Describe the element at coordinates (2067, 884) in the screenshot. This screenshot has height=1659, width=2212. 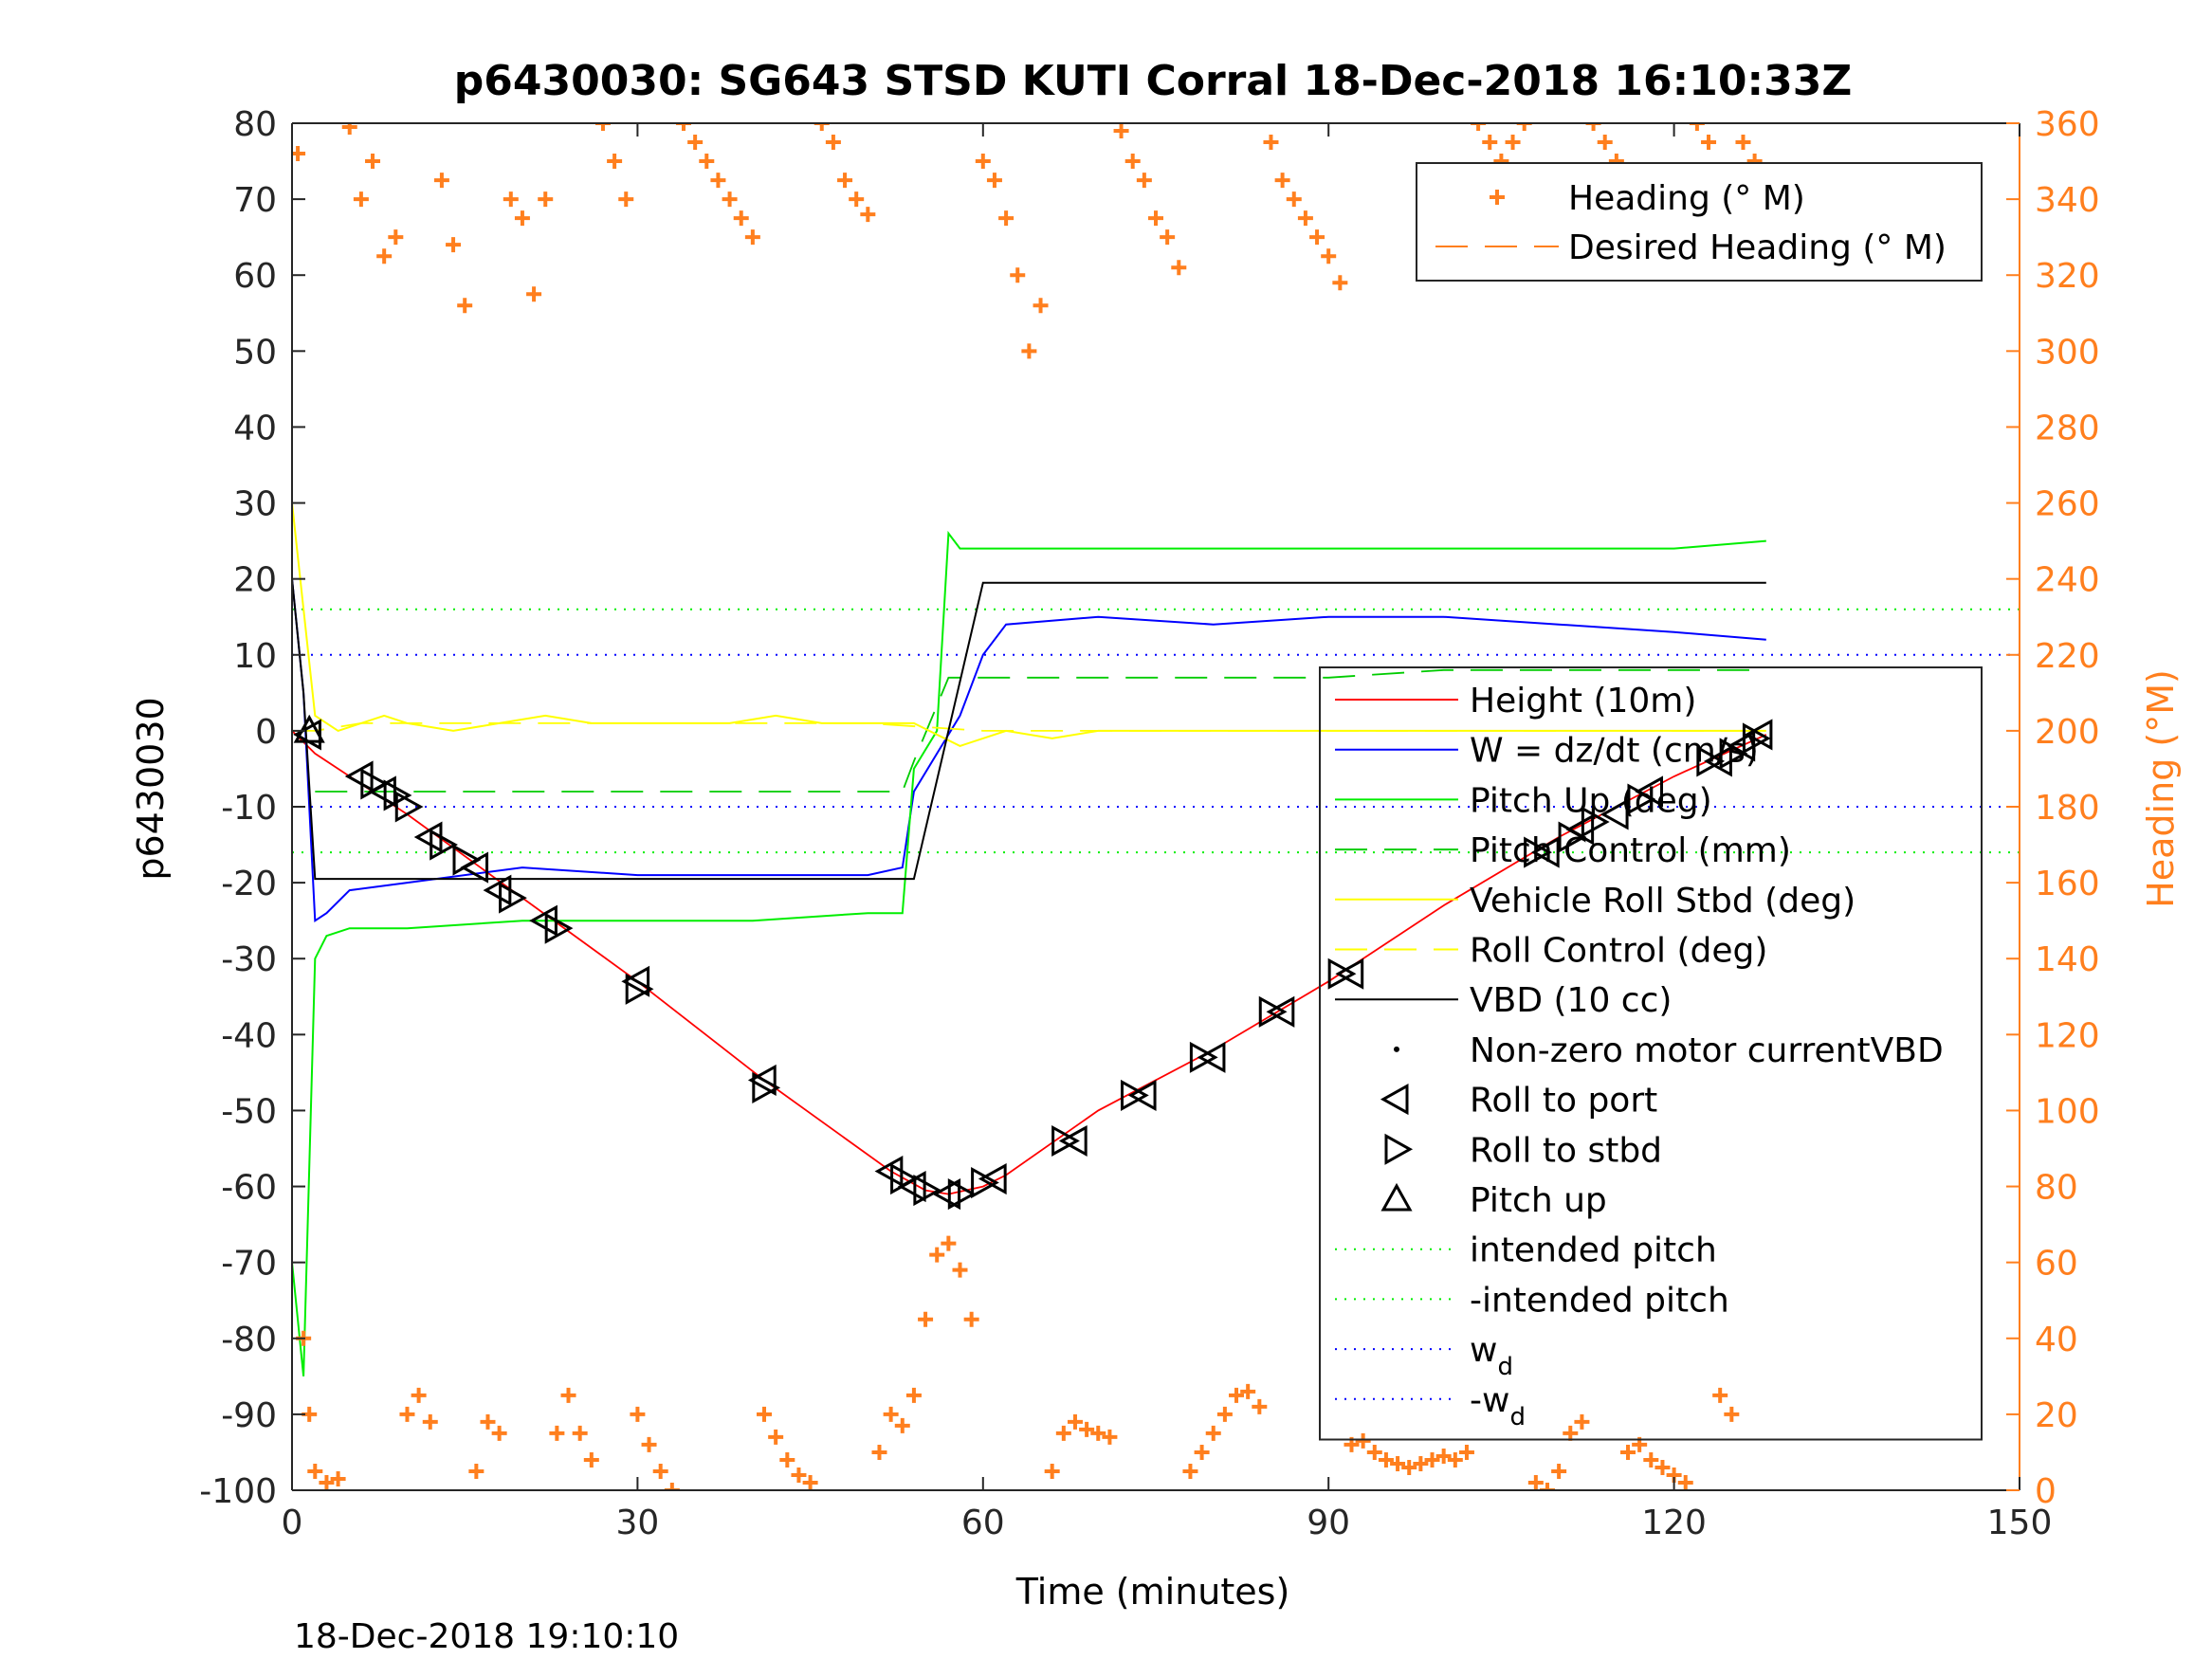
I see `y-right-tick-label: 160` at that location.